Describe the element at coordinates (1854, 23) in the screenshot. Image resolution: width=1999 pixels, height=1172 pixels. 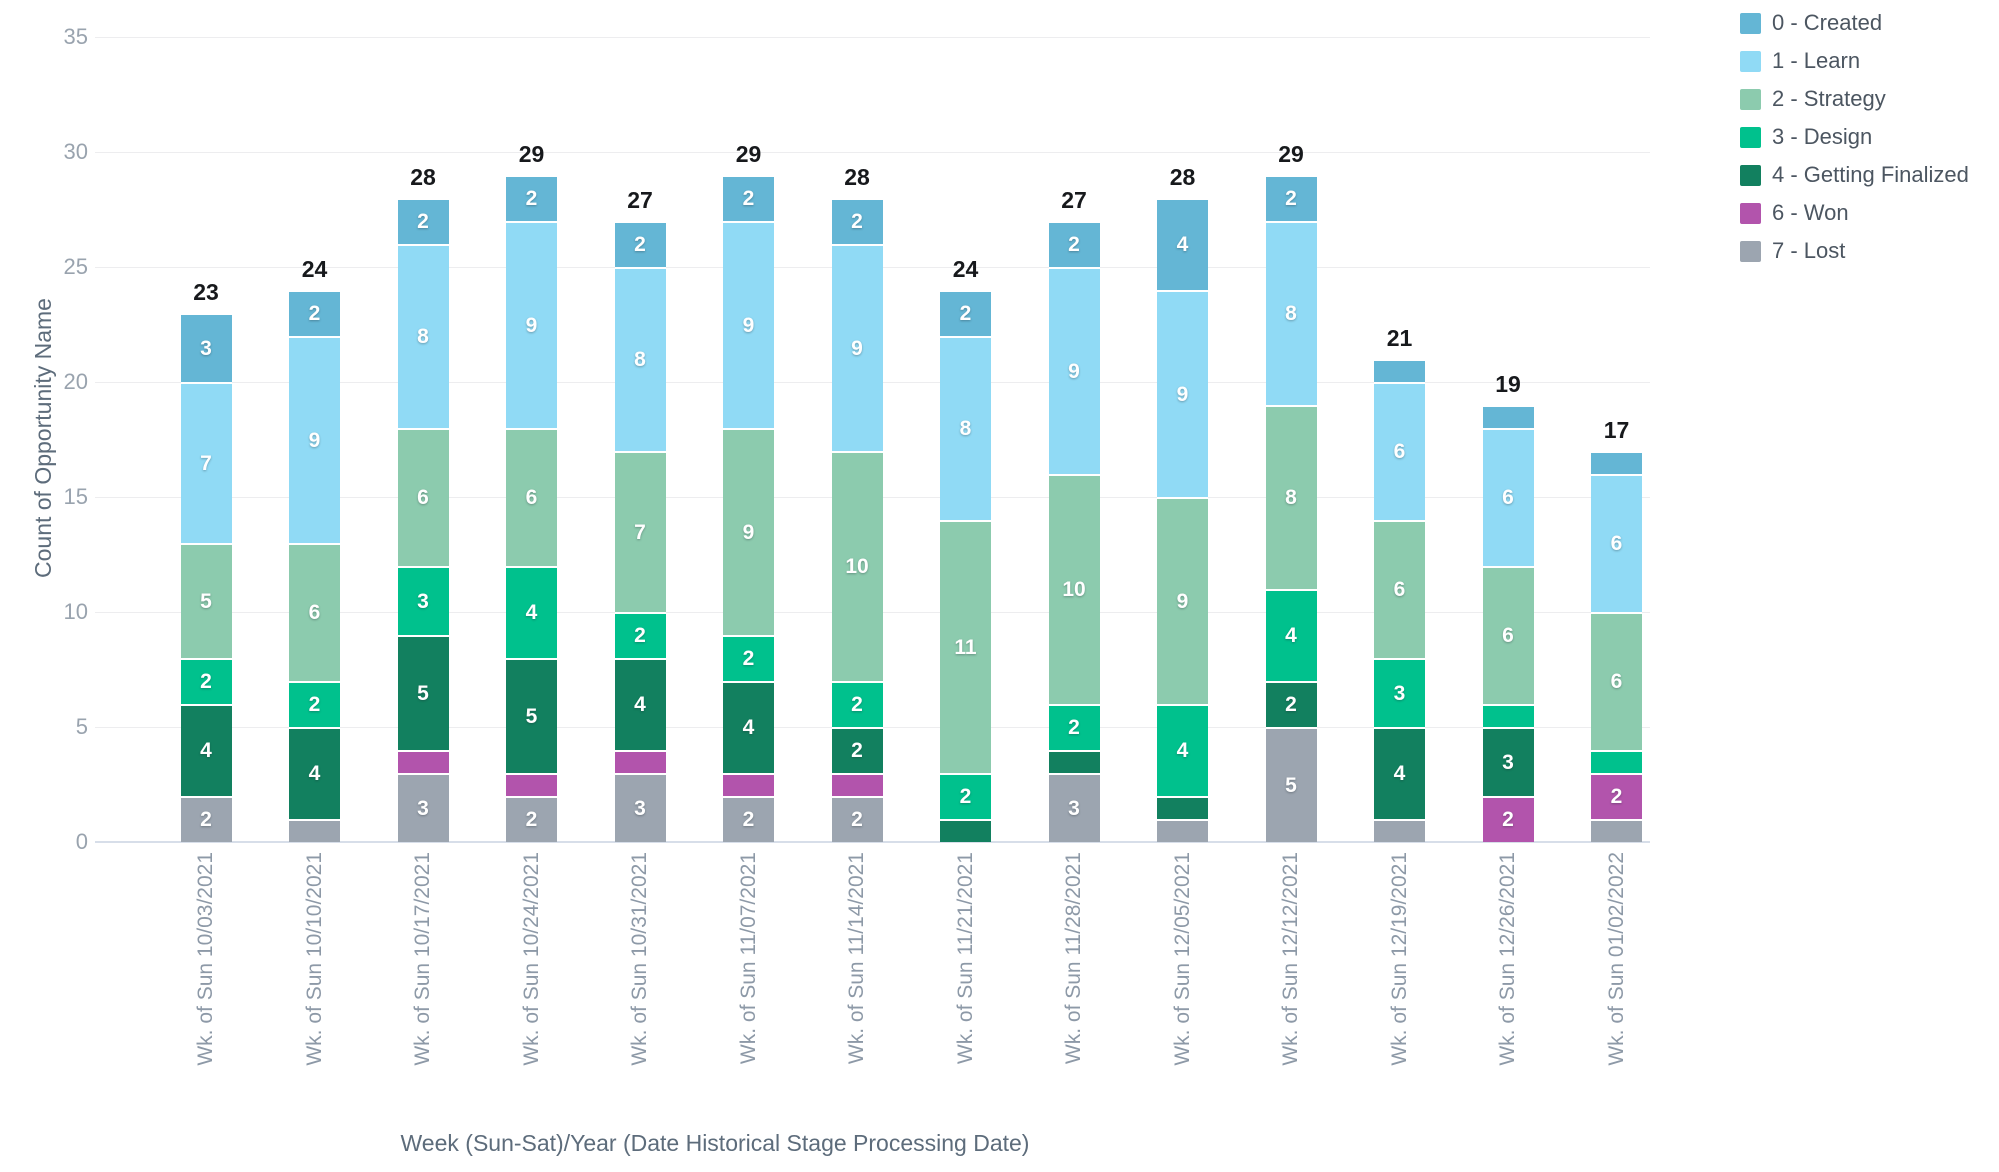
I see `legend-item-0-created: 0 - Created` at that location.